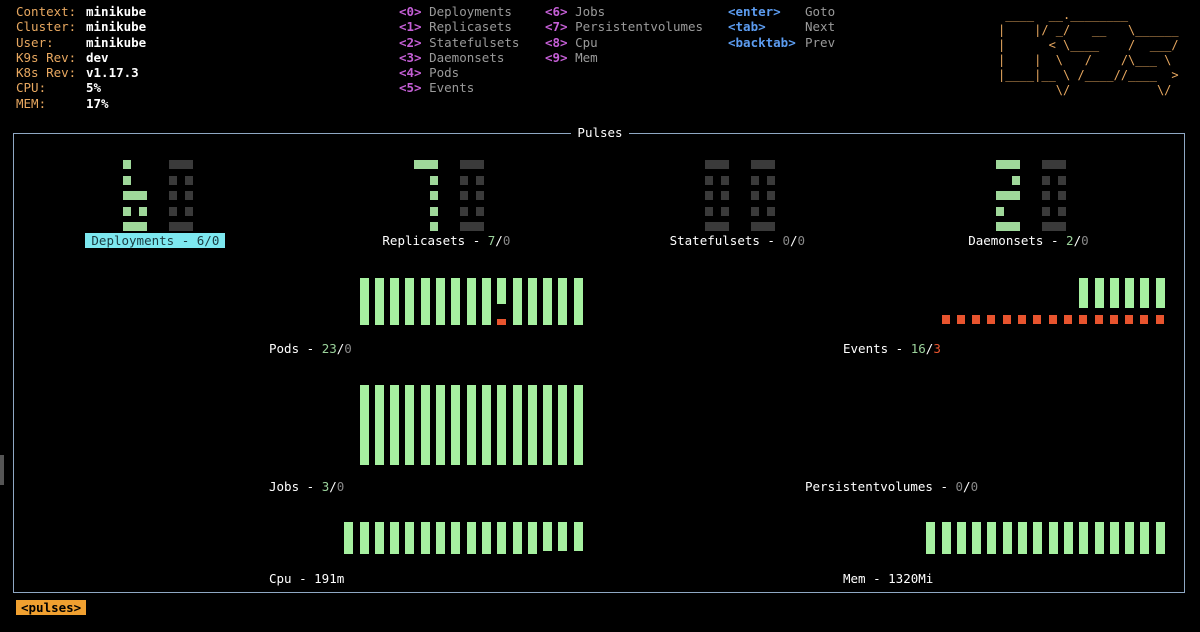 Image resolution: width=1200 pixels, height=632 pixels. Describe the element at coordinates (754, 11) in the screenshot. I see `shortcut-key: <enter>` at that location.